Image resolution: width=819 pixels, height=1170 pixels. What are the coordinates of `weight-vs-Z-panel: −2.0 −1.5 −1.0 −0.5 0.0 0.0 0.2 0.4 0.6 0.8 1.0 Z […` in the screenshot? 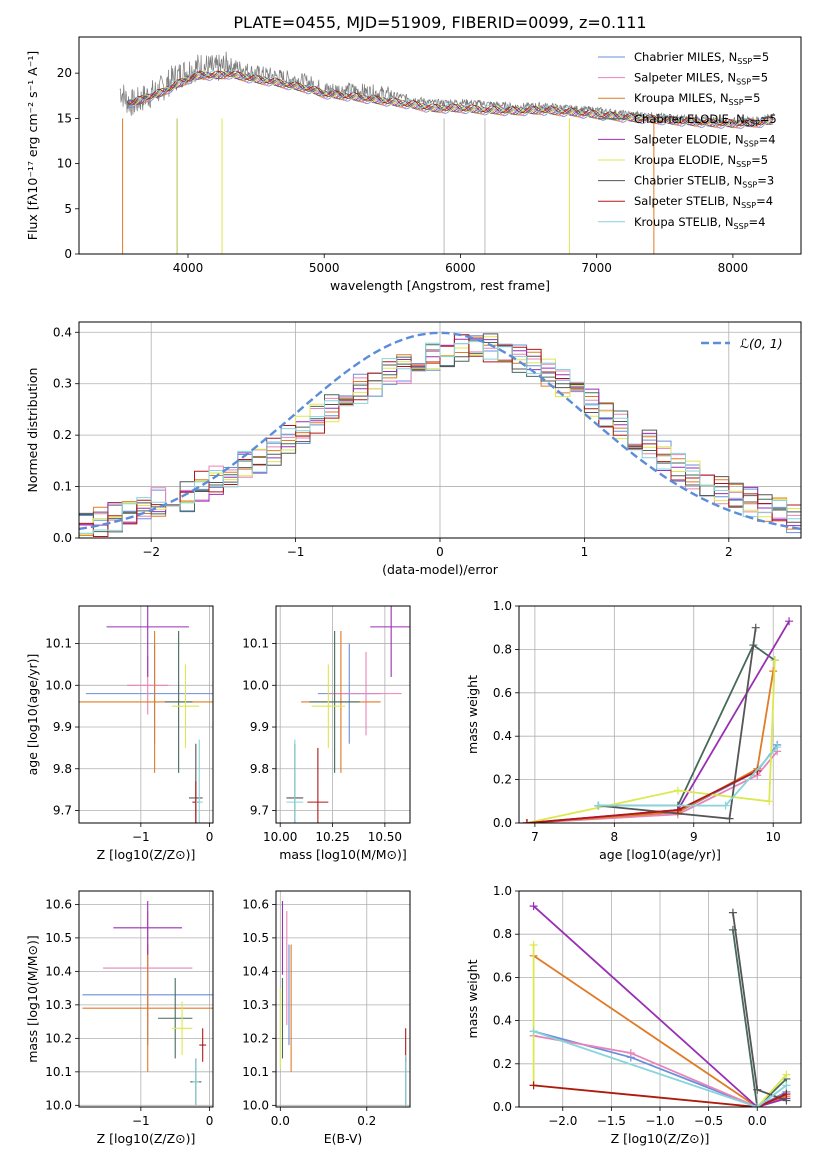 It's located at (633, 1015).